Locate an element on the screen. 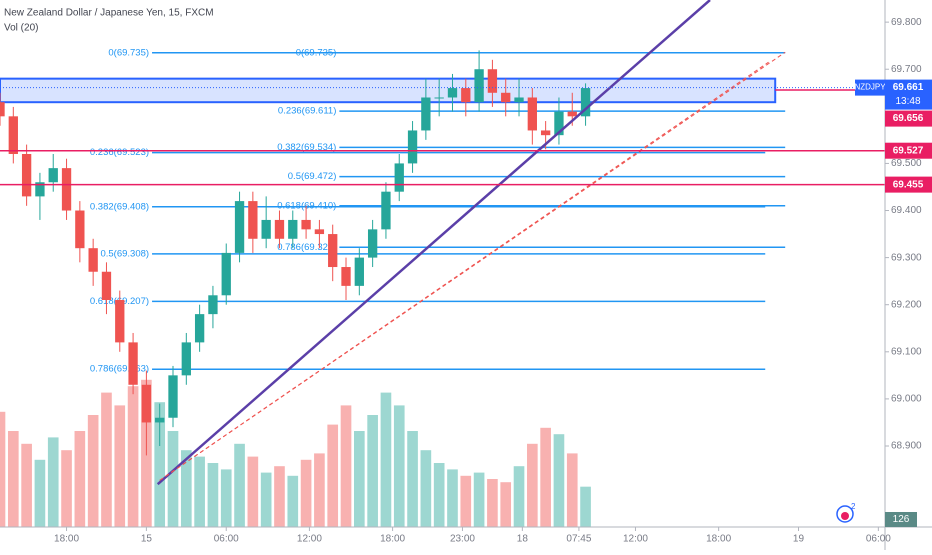 This screenshot has width=932, height=555. fib-label: 0.786(69.063) is located at coordinates (119, 369).